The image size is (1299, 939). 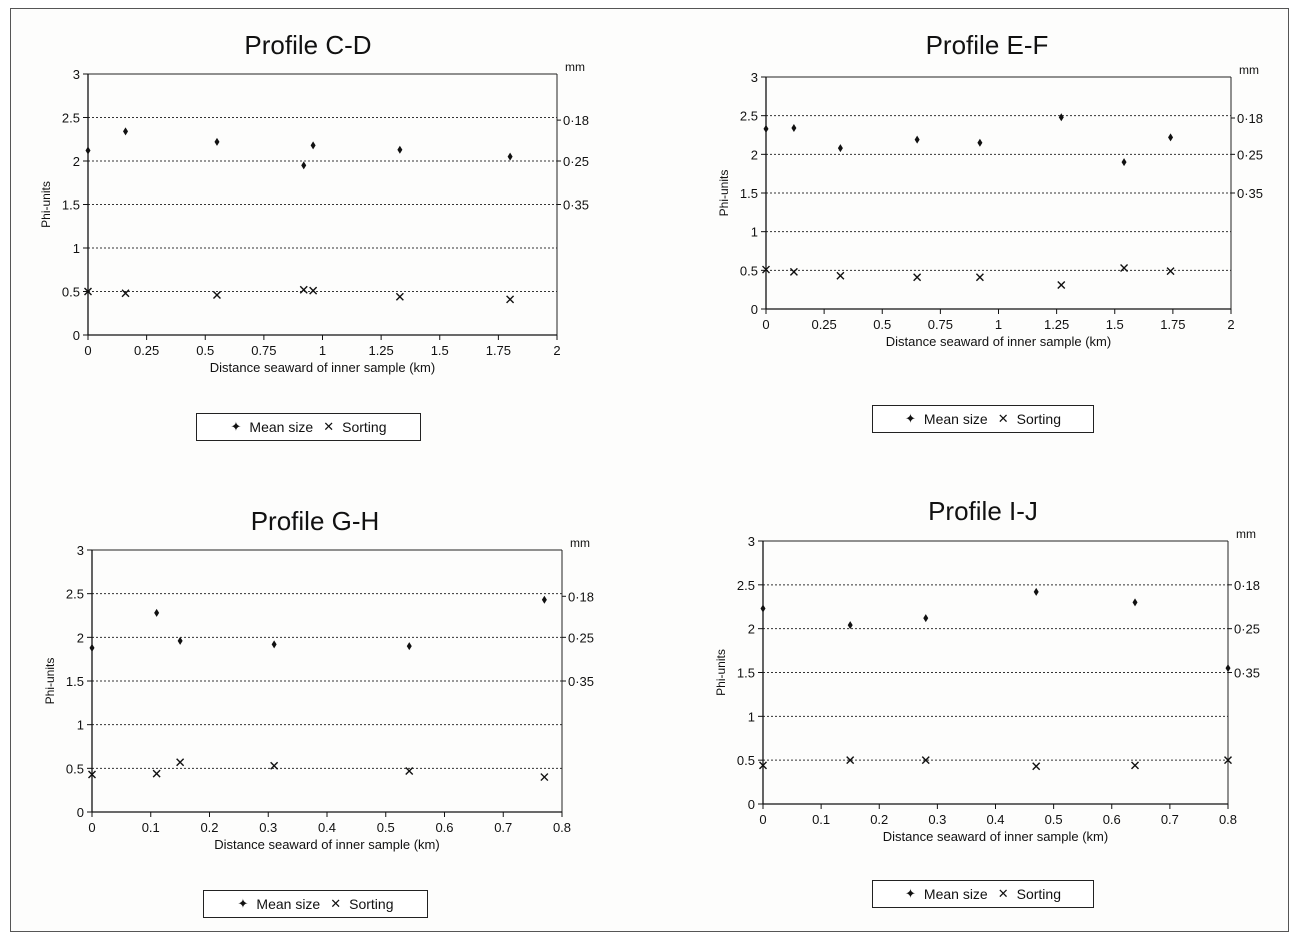 I want to click on x-tick-label: 2, so click(x=1230, y=324).